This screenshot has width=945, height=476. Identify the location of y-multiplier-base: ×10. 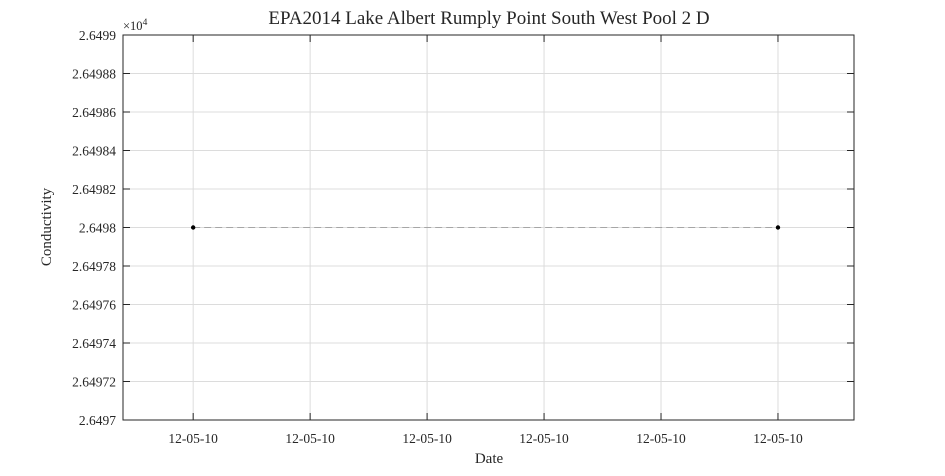
(133, 26).